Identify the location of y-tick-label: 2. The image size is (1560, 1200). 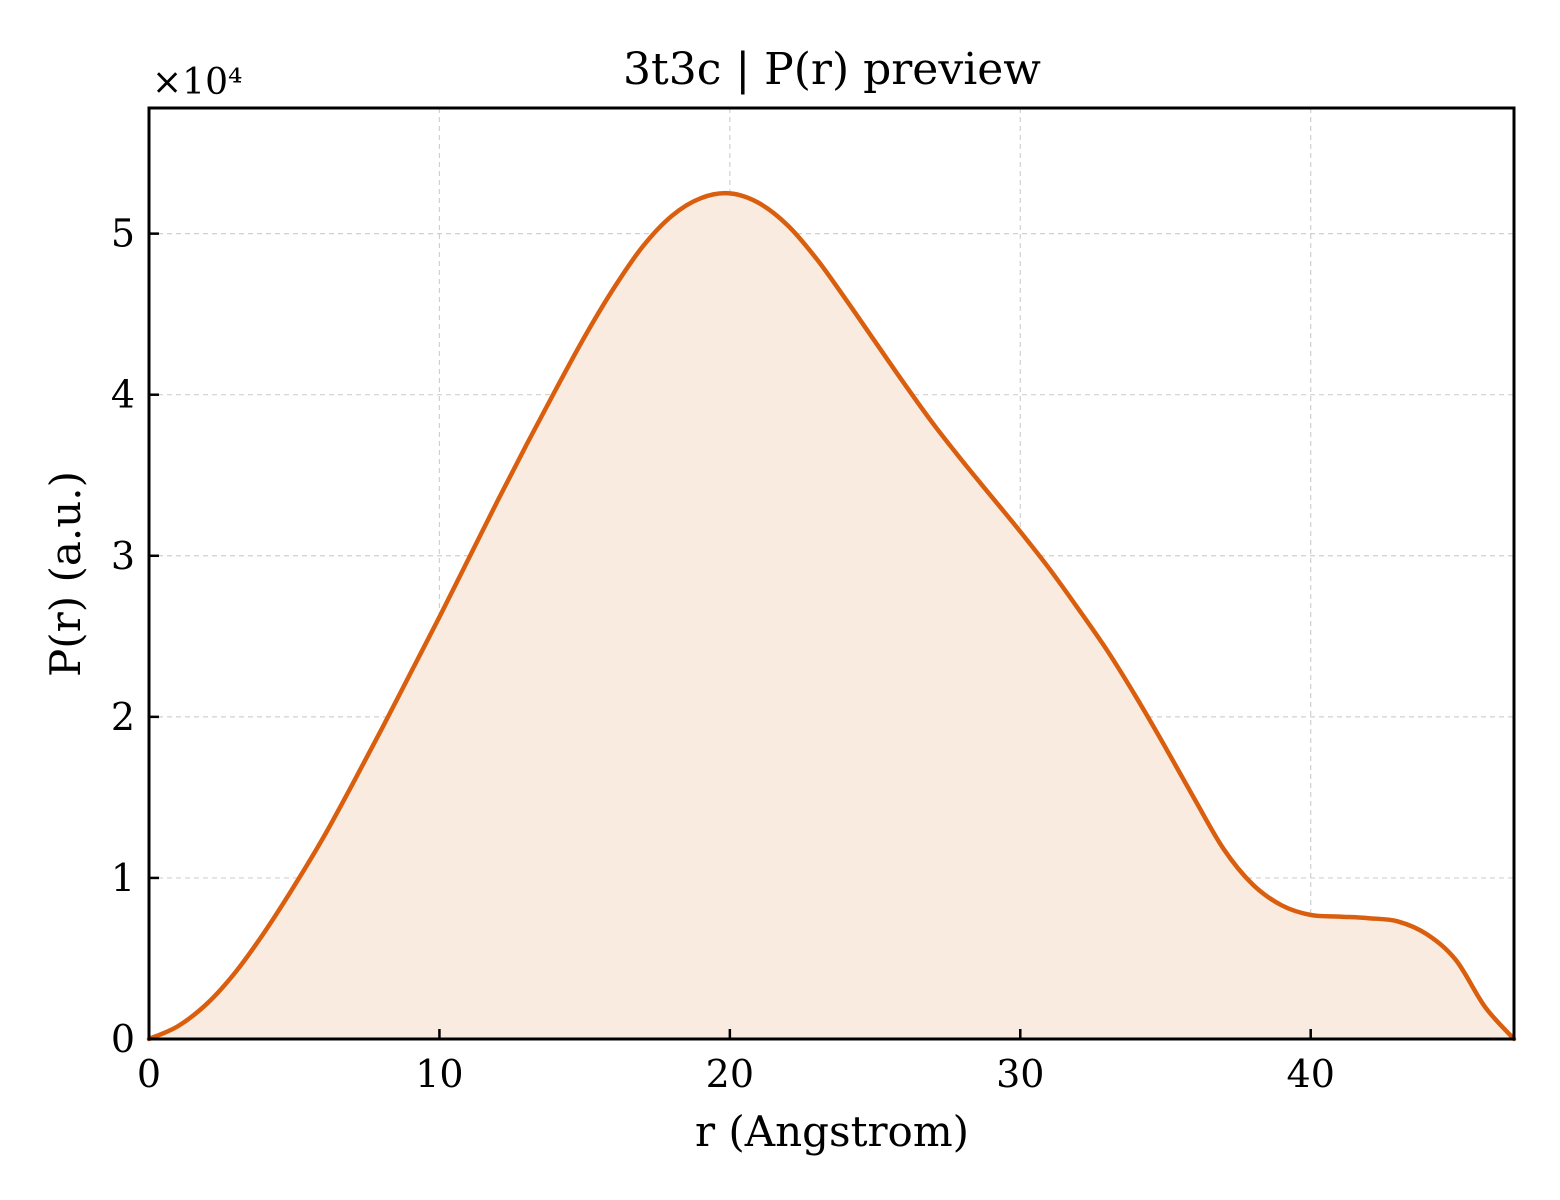
(123, 717).